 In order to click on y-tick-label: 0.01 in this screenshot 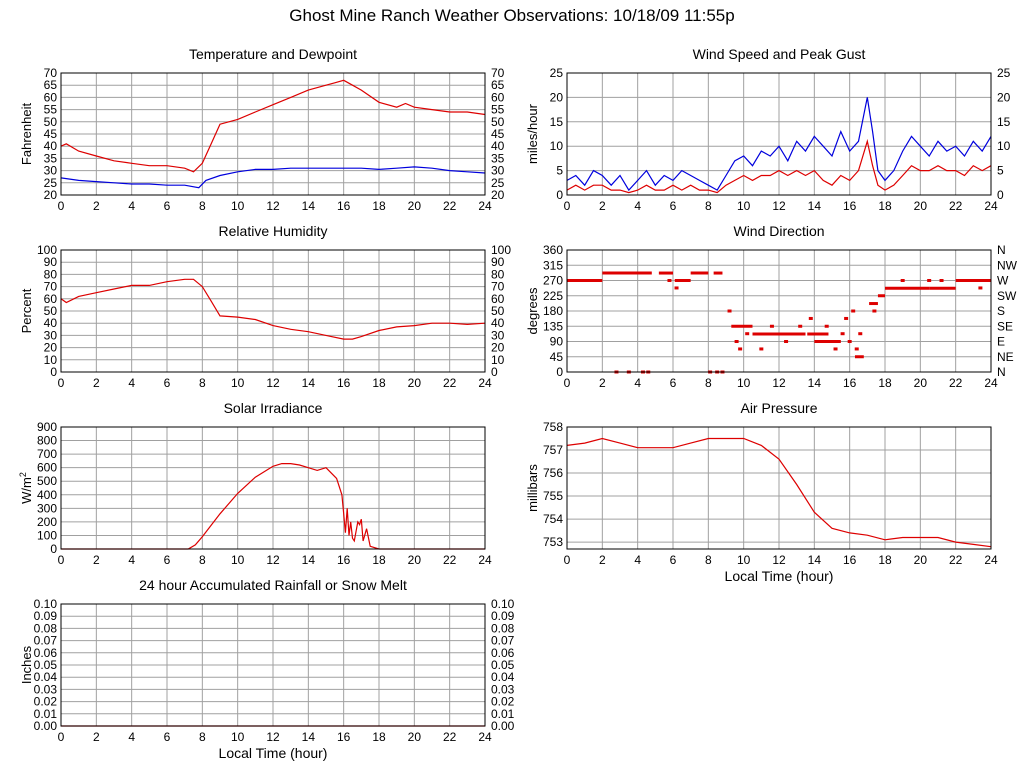, I will do `click(46, 714)`.